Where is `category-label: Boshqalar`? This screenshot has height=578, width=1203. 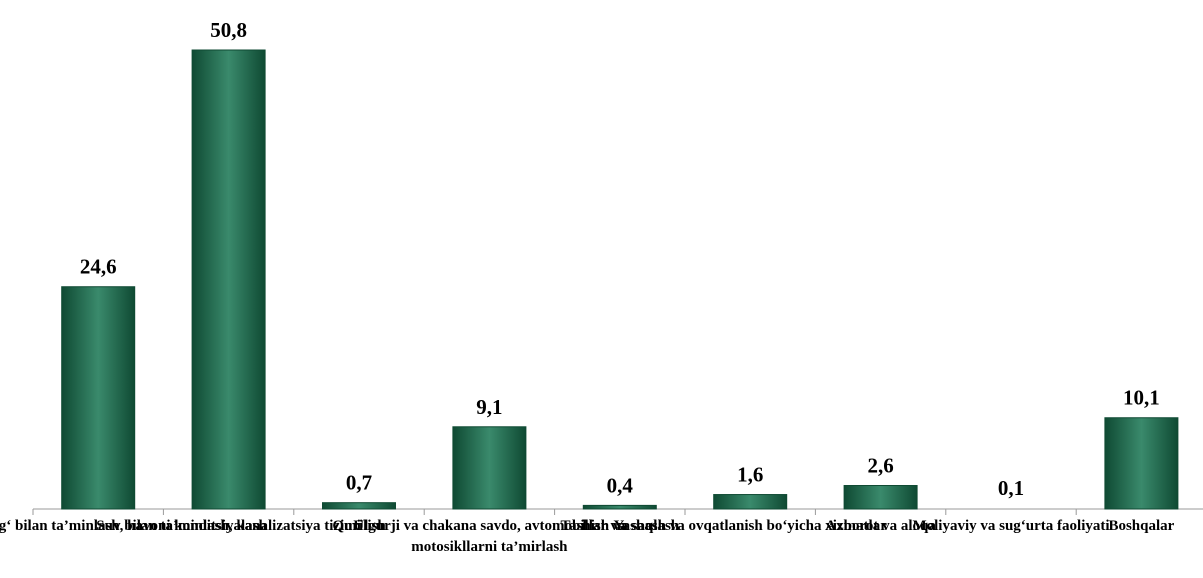
category-label: Boshqalar is located at coordinates (1141, 526).